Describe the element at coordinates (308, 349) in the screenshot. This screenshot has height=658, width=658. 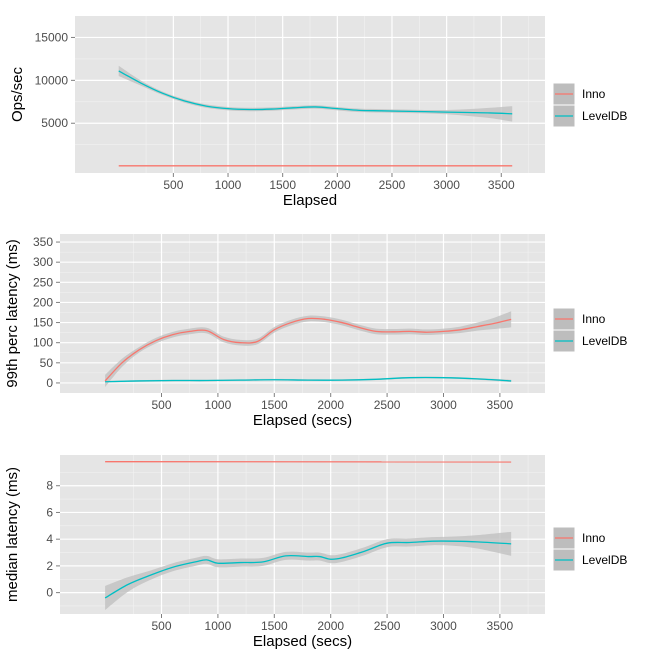
I see `series-line-inno` at that location.